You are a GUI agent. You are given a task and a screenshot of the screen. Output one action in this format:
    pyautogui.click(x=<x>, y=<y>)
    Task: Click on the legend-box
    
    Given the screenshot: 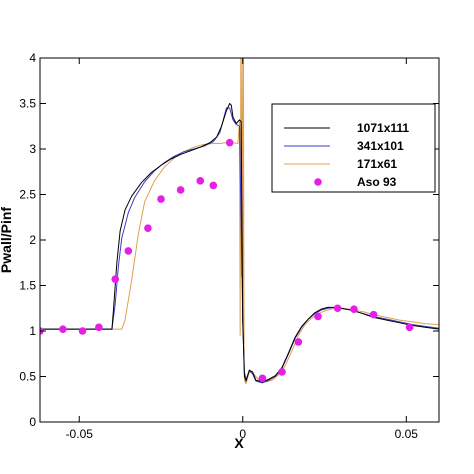 What is the action you would take?
    pyautogui.click(x=353, y=148)
    